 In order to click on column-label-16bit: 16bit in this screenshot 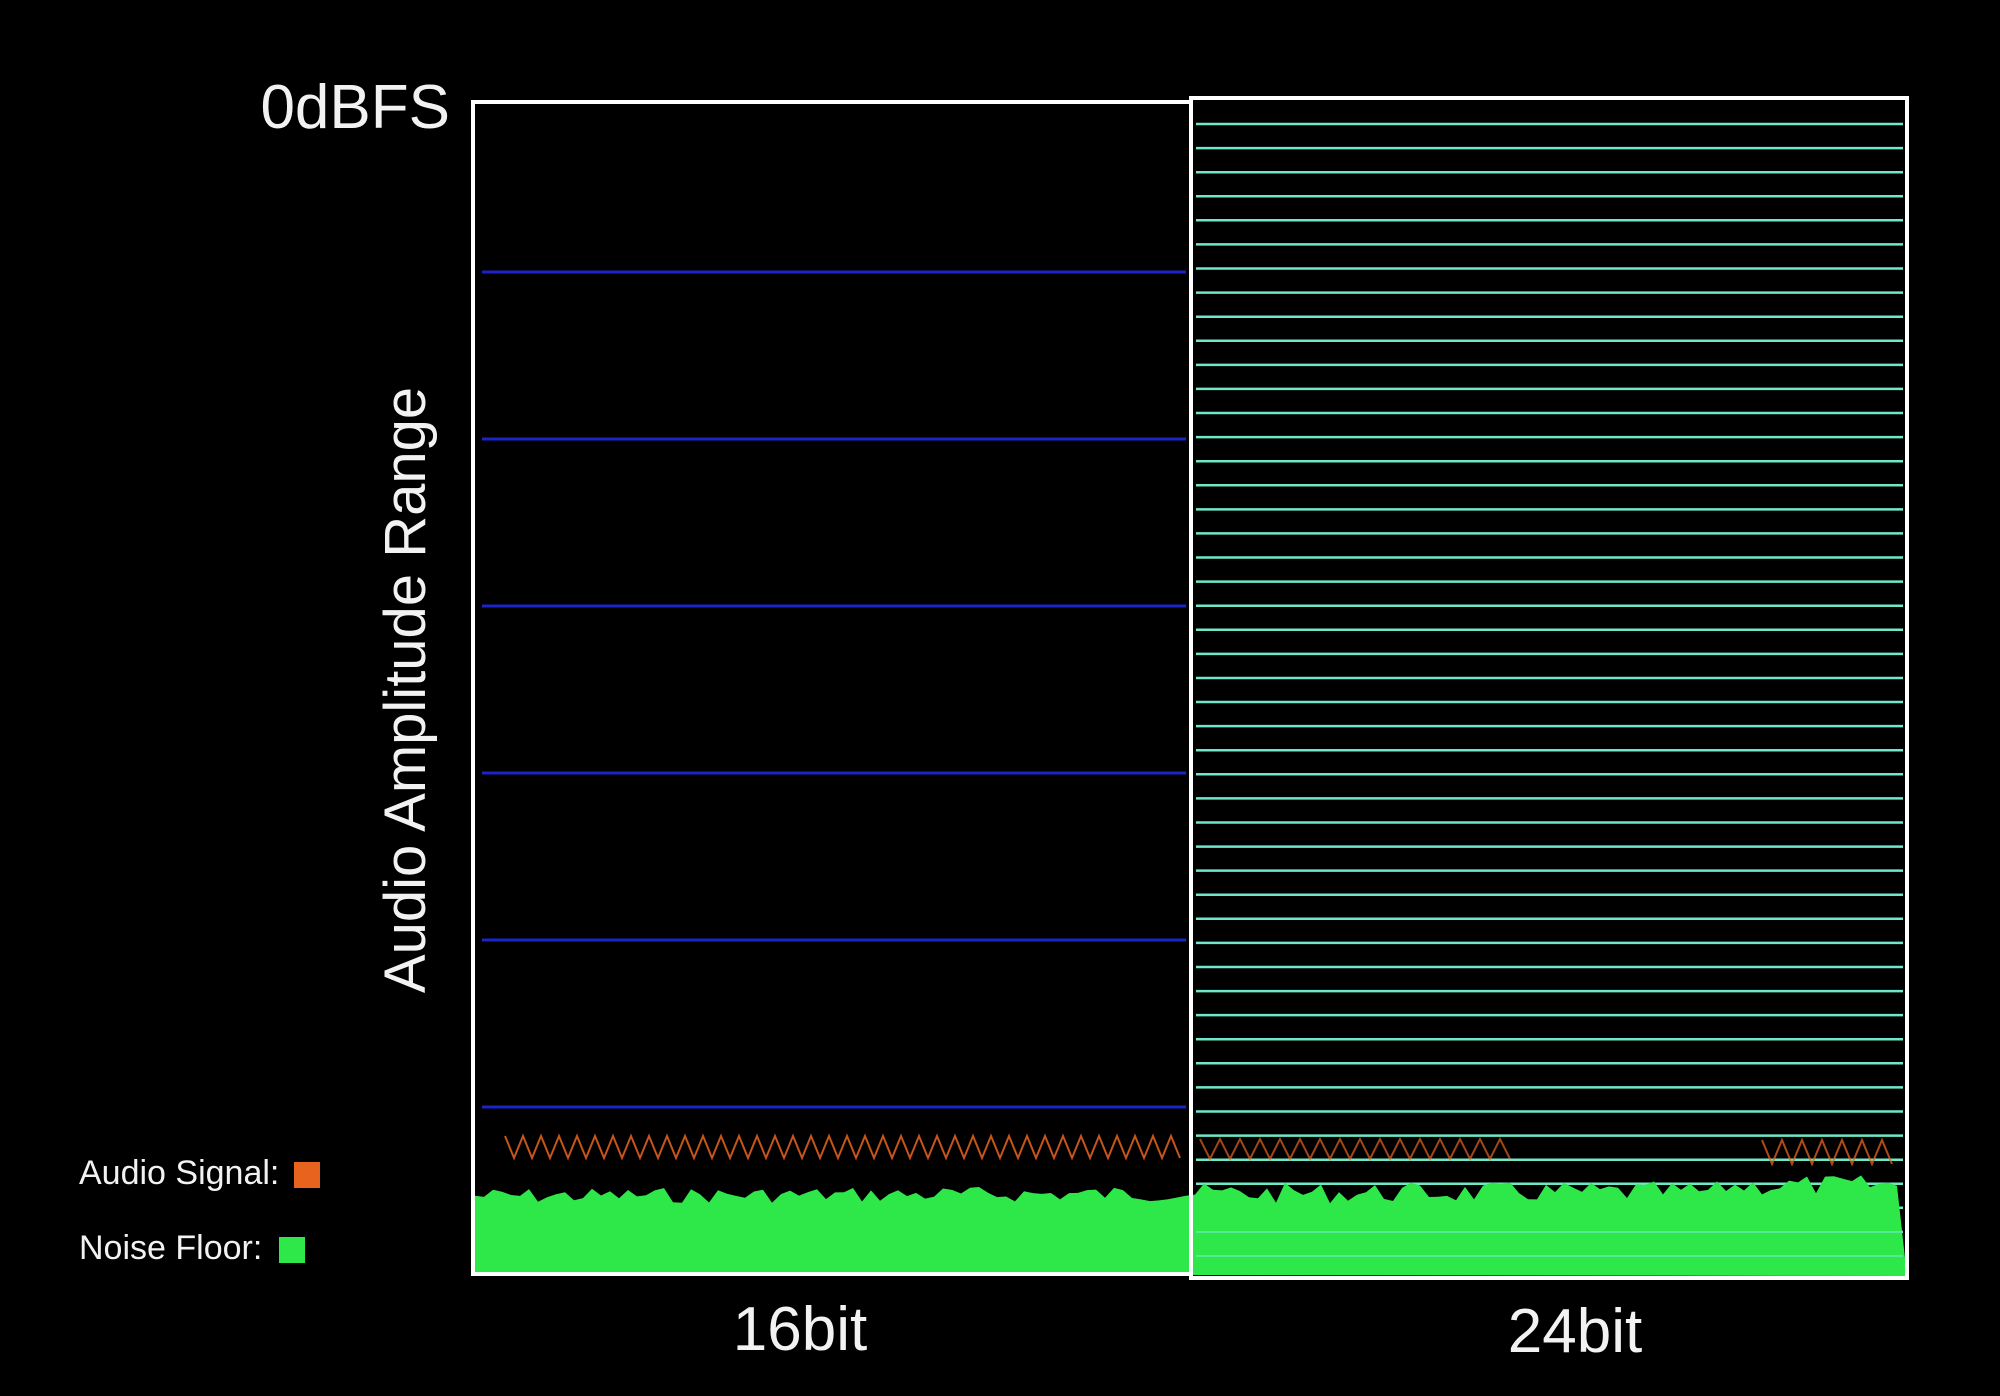, I will do `click(800, 1329)`.